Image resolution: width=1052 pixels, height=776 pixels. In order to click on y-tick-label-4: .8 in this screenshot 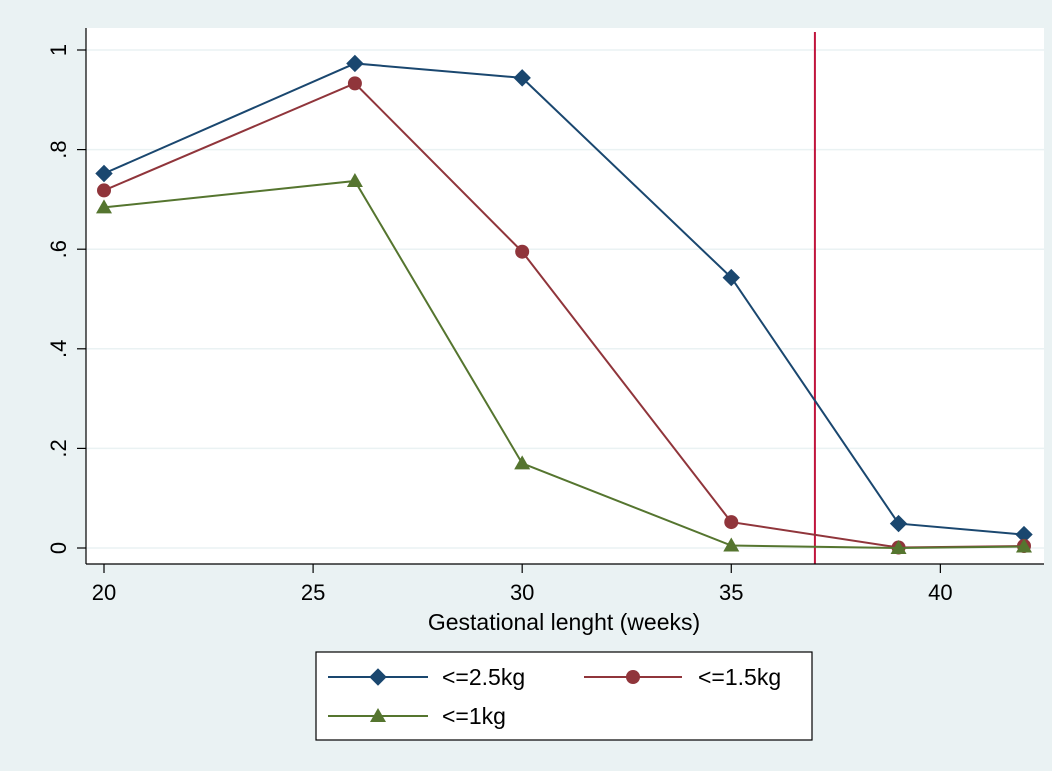, I will do `click(58, 149)`.